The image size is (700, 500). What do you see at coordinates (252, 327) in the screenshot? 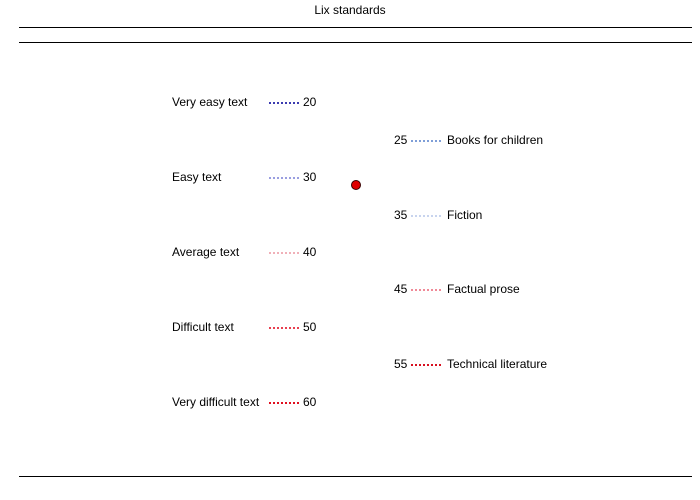
I see `difficulty-row-difficult: Difficult text 50` at bounding box center [252, 327].